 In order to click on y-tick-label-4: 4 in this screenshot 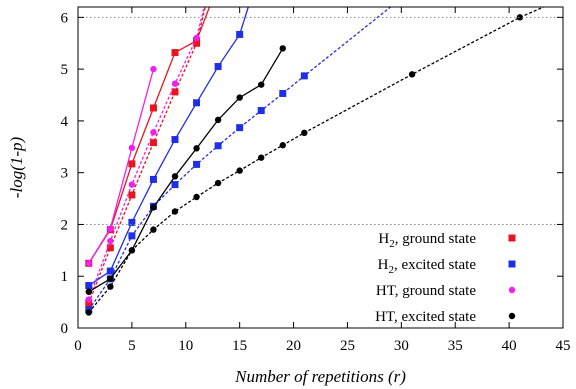, I will do `click(65, 122)`.